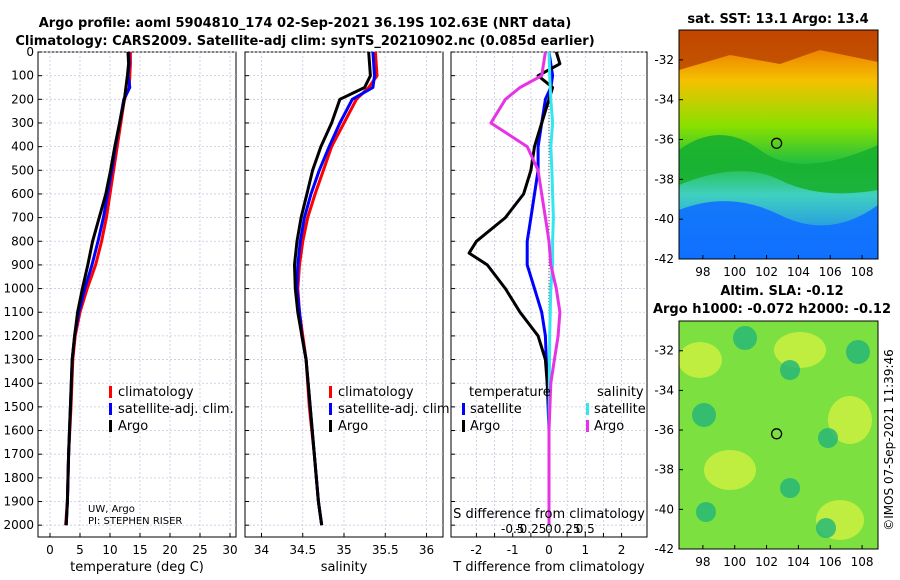 The width and height of the screenshot is (900, 580). What do you see at coordinates (476, 550) in the screenshot?
I see `x-tick-label: -2` at bounding box center [476, 550].